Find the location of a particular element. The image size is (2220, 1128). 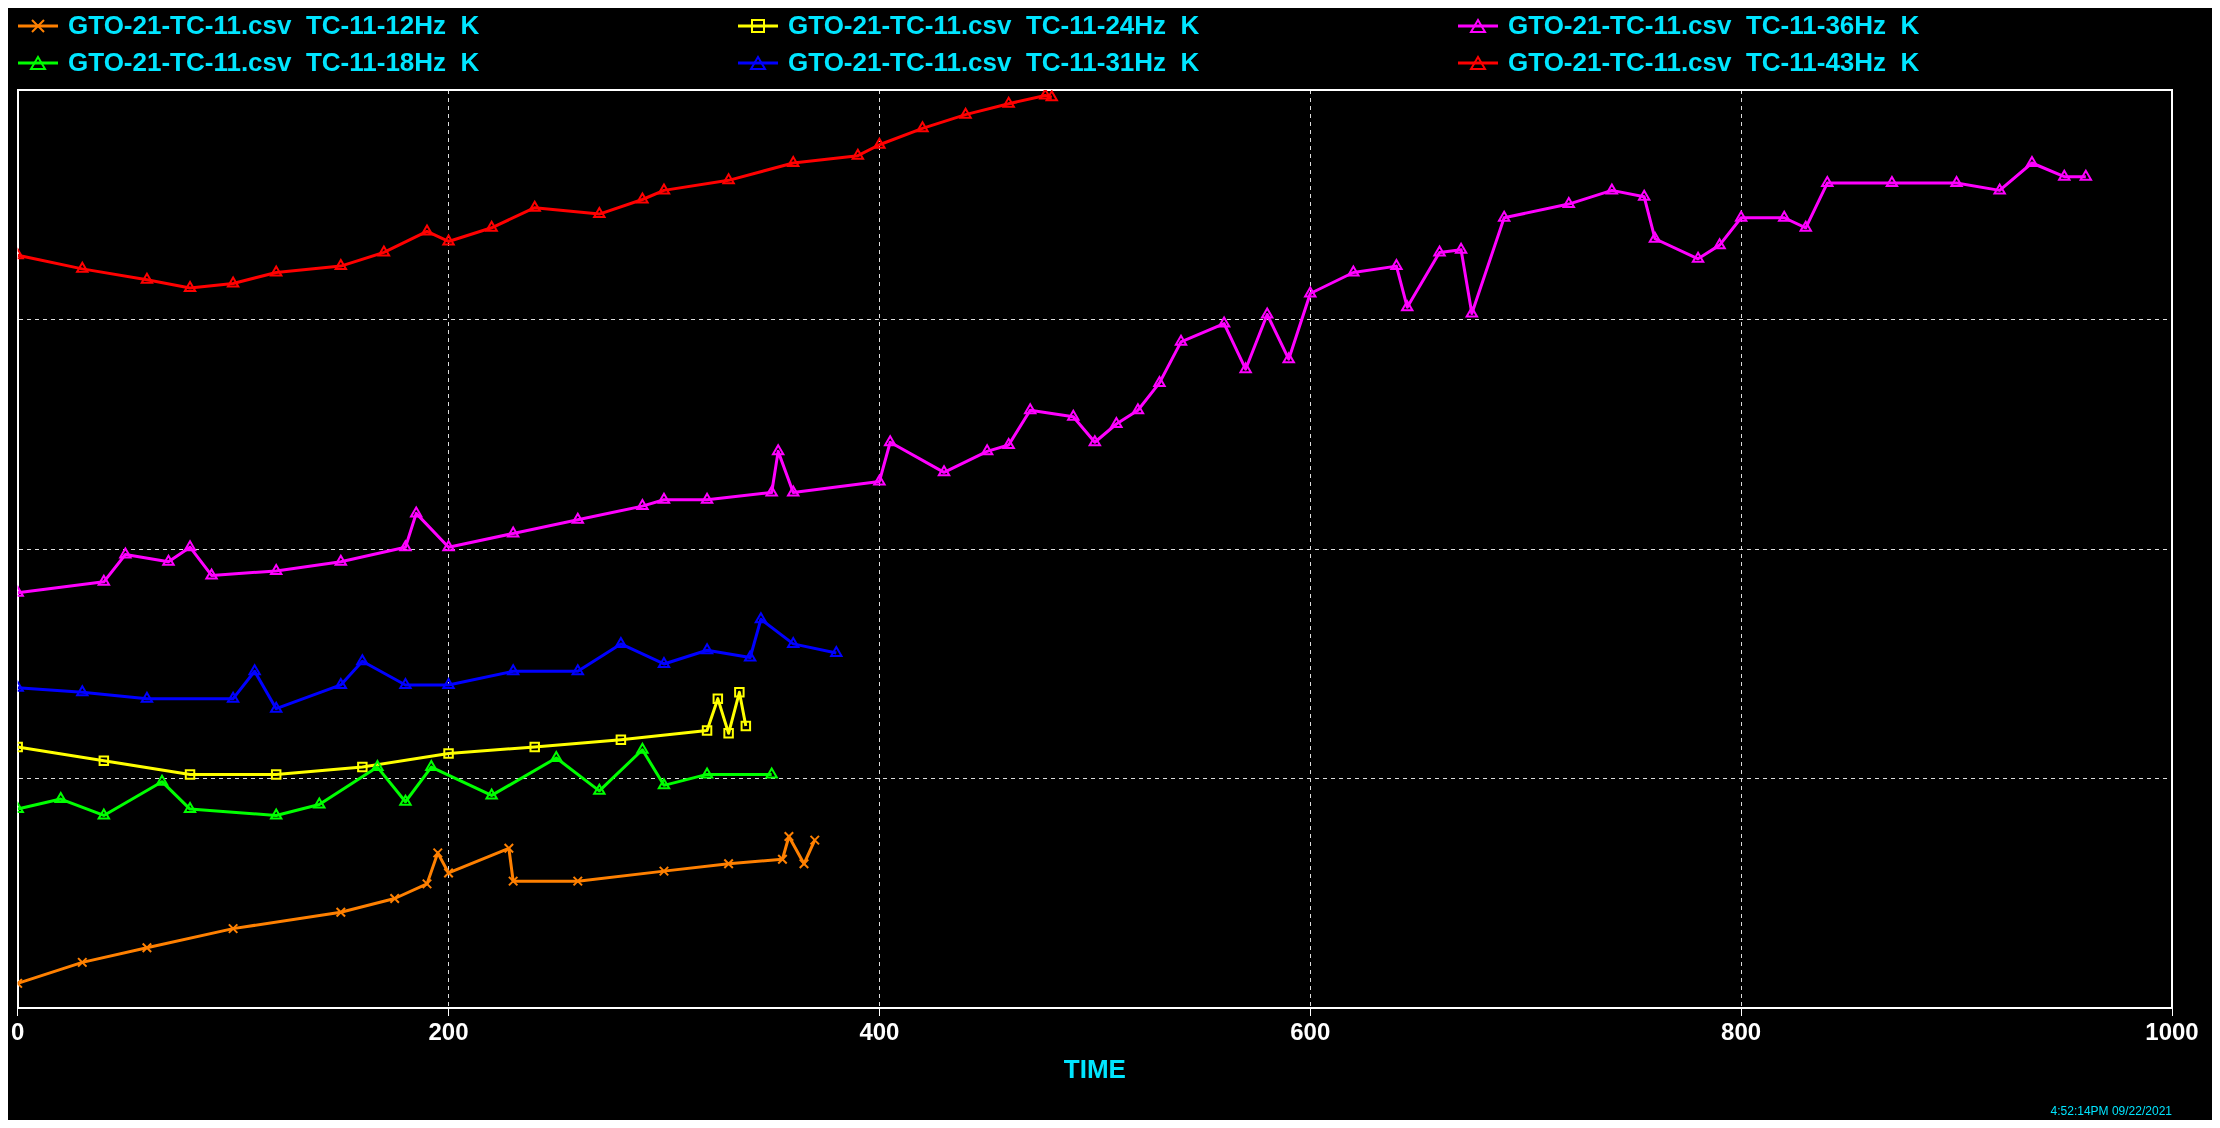

x-tick-label: 400 is located at coordinates (879, 1032).